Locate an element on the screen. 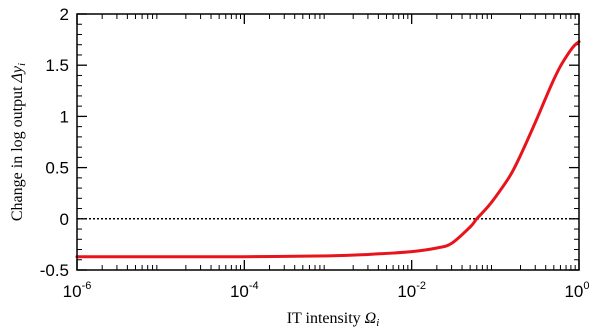 The height and width of the screenshot is (332, 595). x-tick-label: 10⁻² is located at coordinates (411, 290).